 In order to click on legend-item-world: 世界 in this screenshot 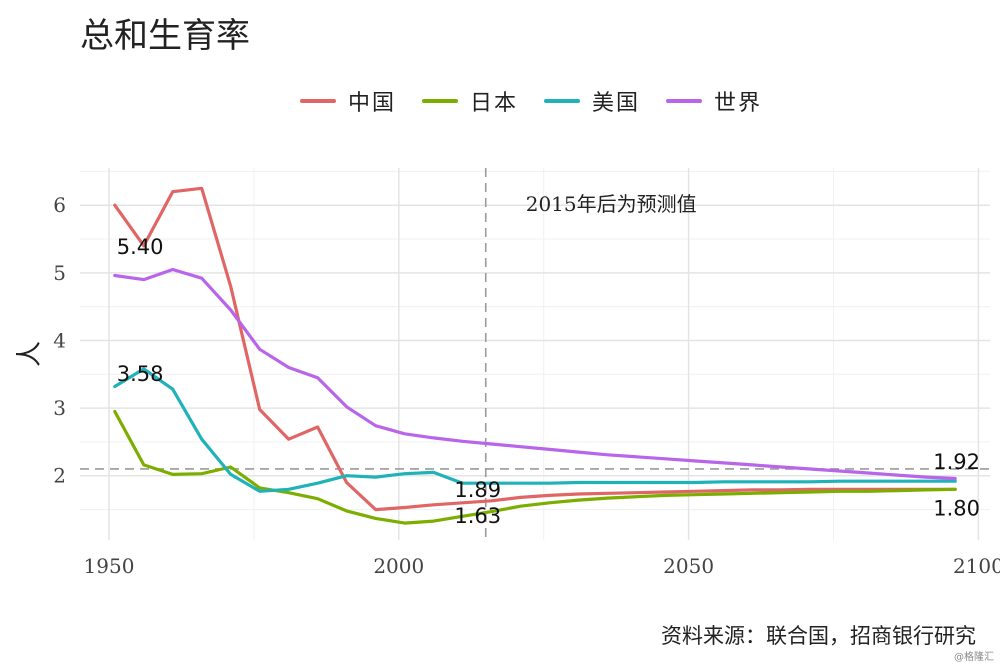, I will do `click(714, 101)`.